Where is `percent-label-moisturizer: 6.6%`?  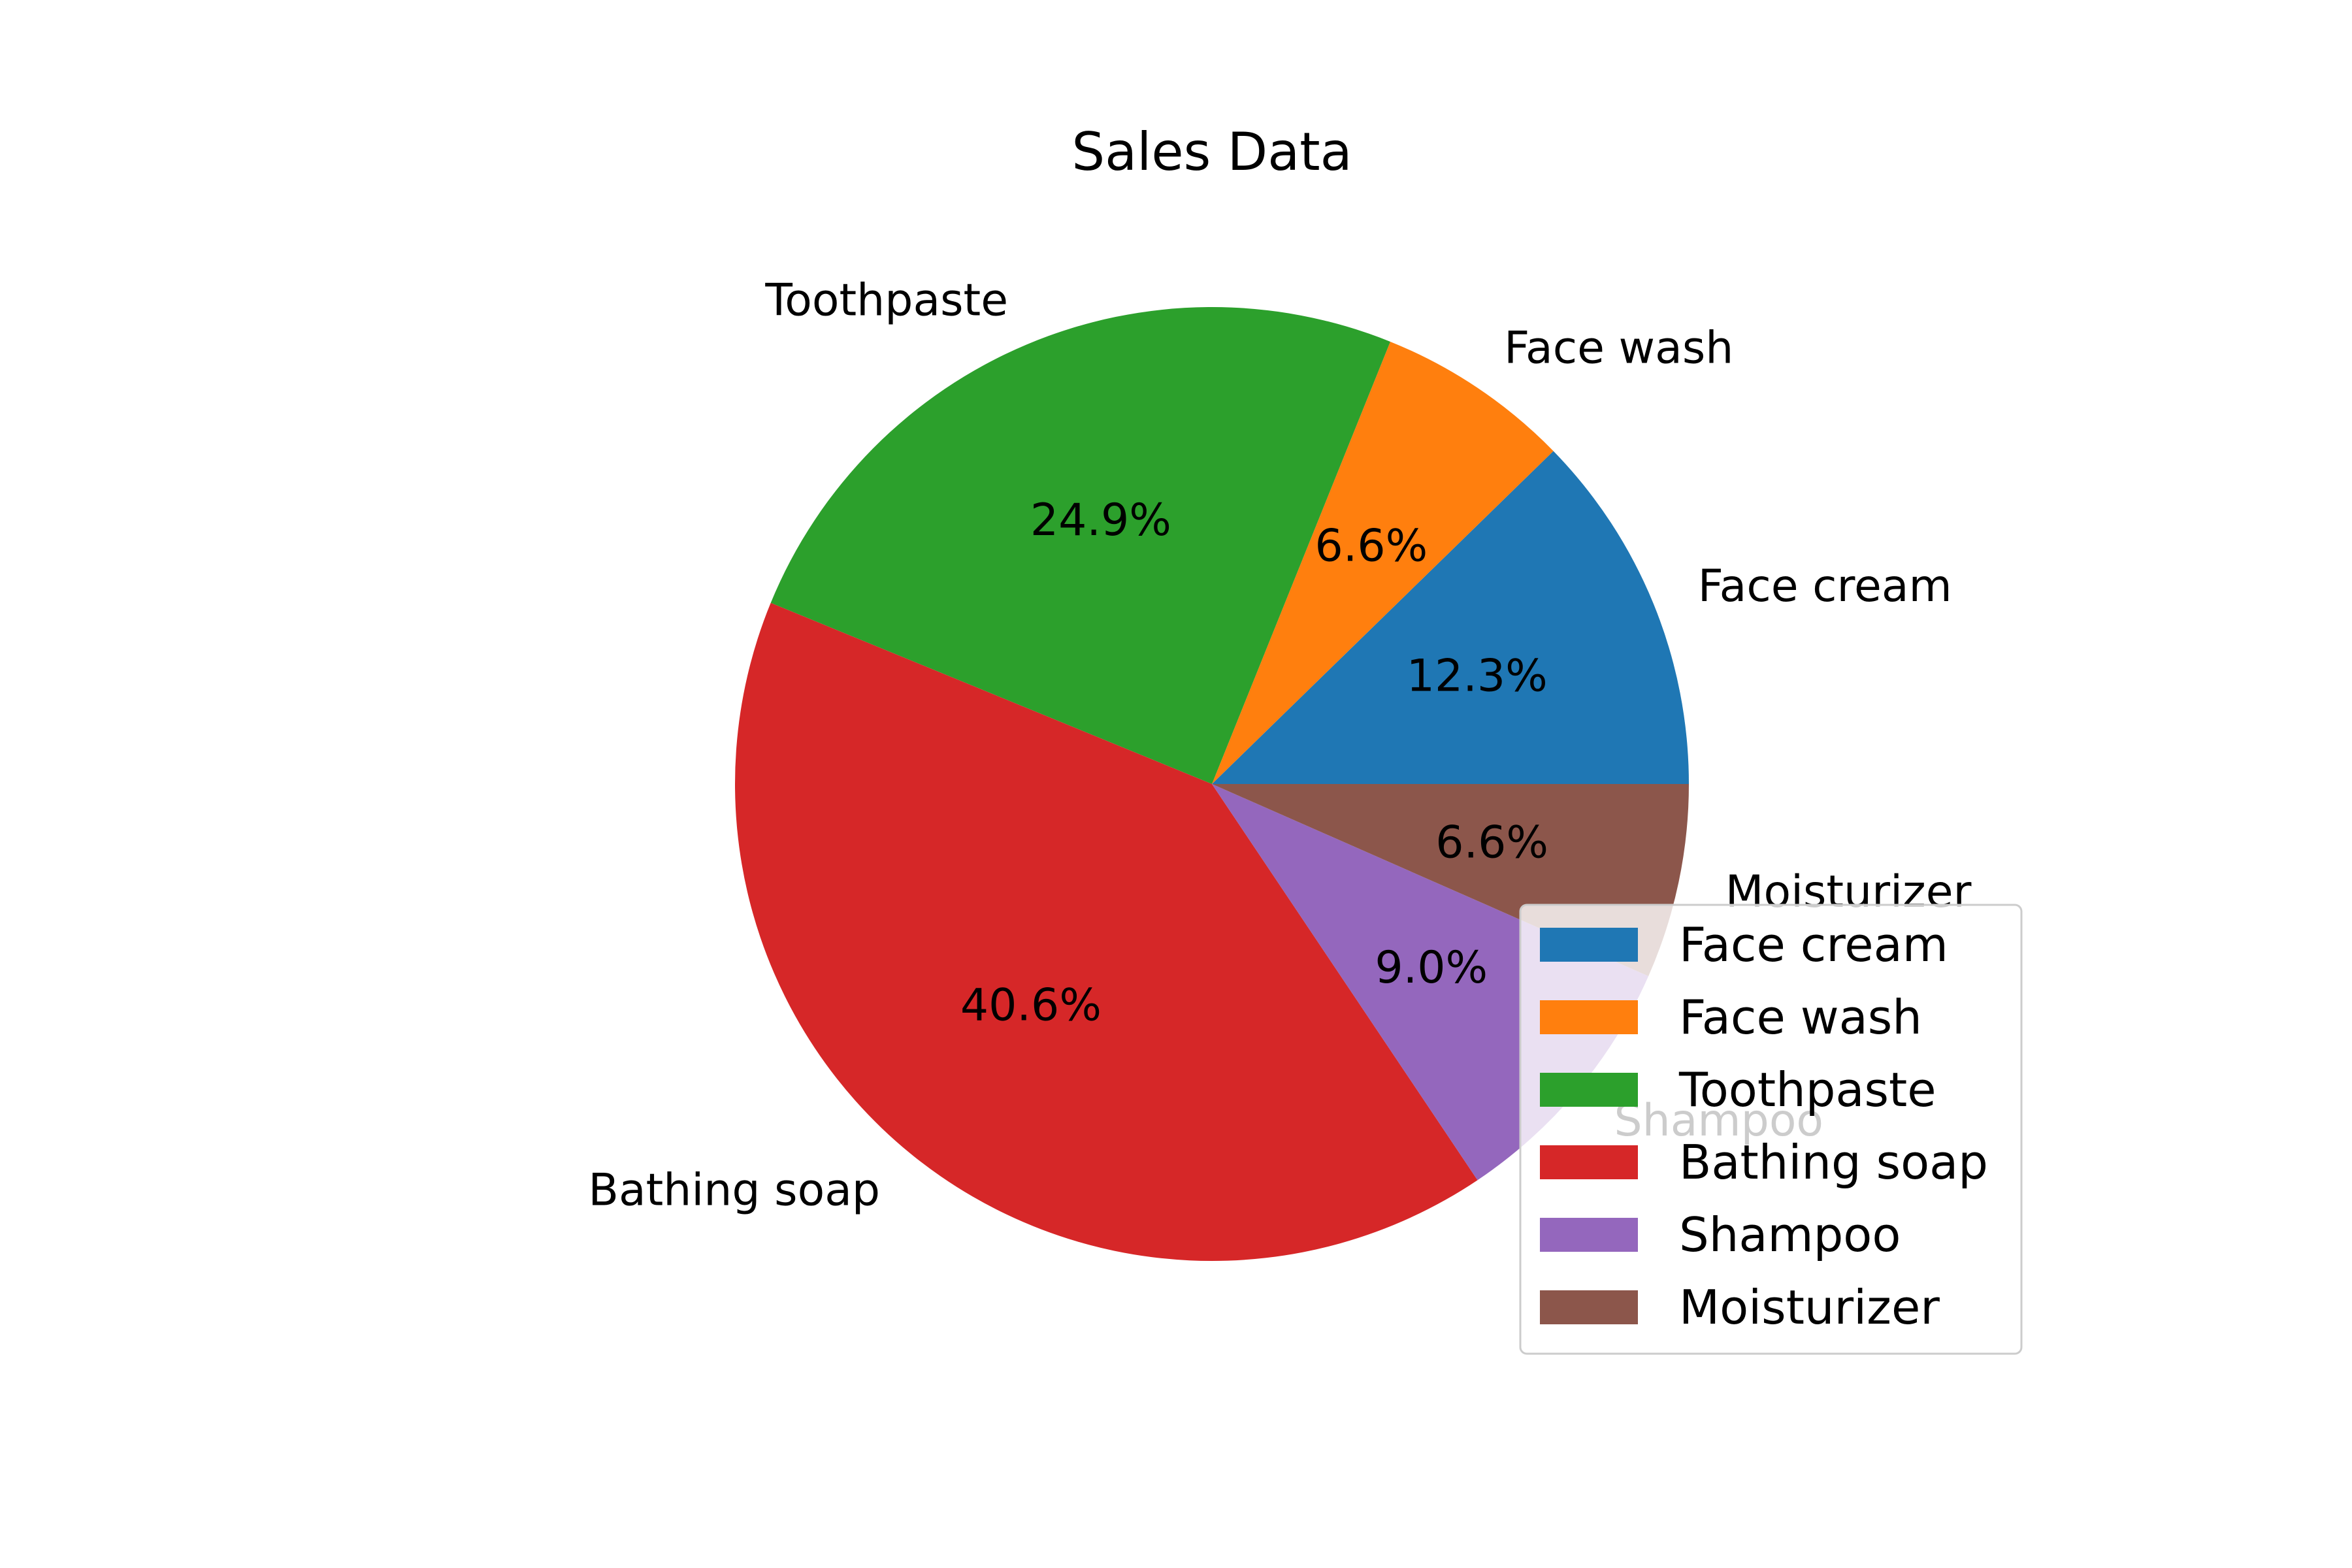 percent-label-moisturizer: 6.6% is located at coordinates (1491, 843).